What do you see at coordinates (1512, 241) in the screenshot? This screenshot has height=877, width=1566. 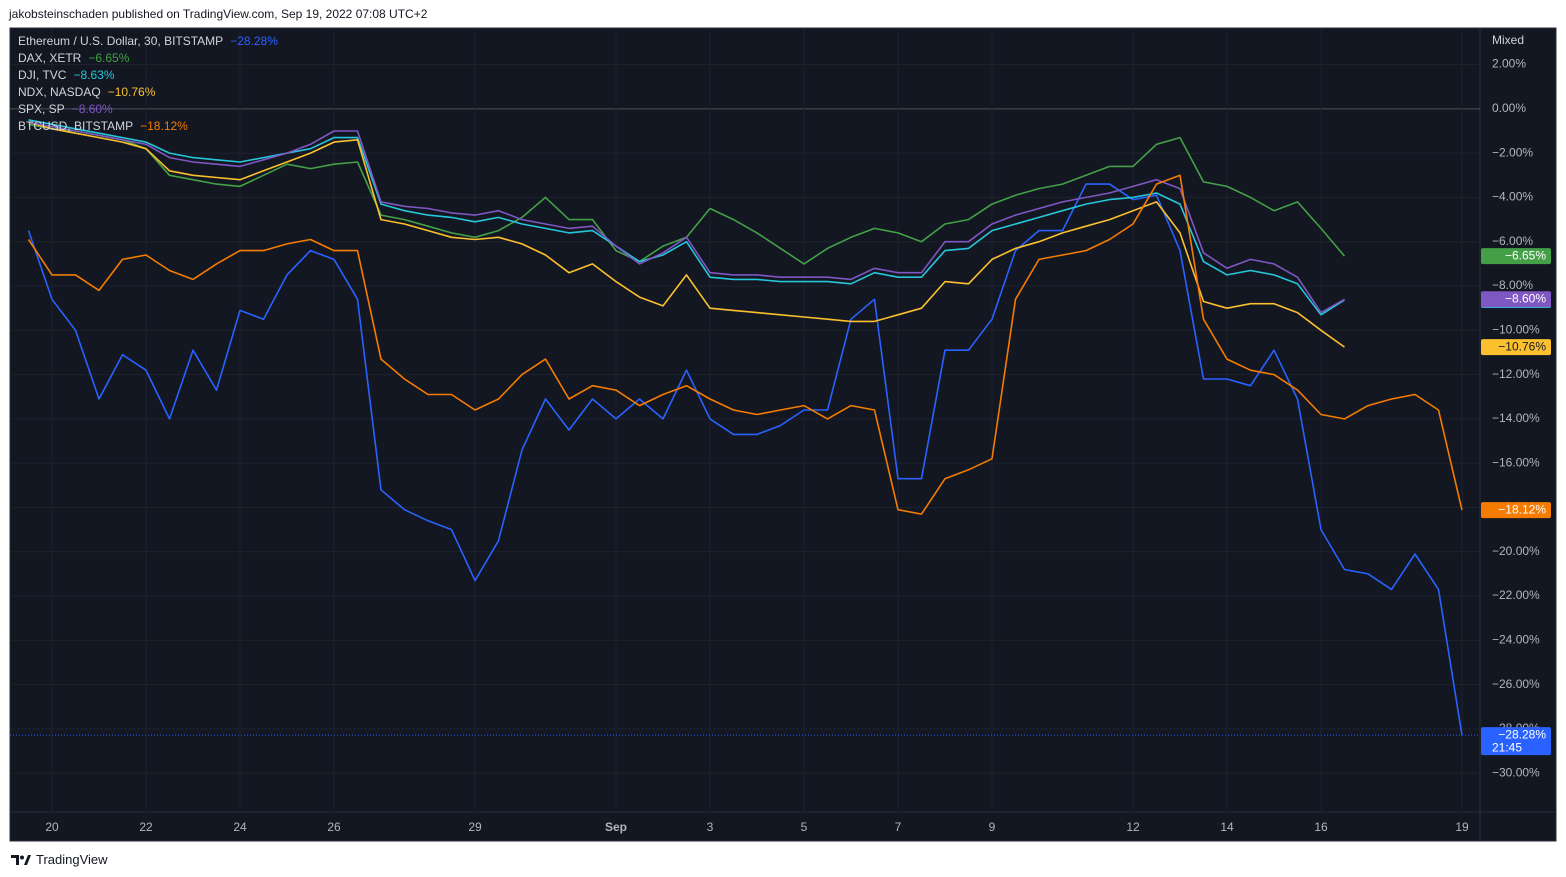 I see `y-tick-label: −6.00%` at bounding box center [1512, 241].